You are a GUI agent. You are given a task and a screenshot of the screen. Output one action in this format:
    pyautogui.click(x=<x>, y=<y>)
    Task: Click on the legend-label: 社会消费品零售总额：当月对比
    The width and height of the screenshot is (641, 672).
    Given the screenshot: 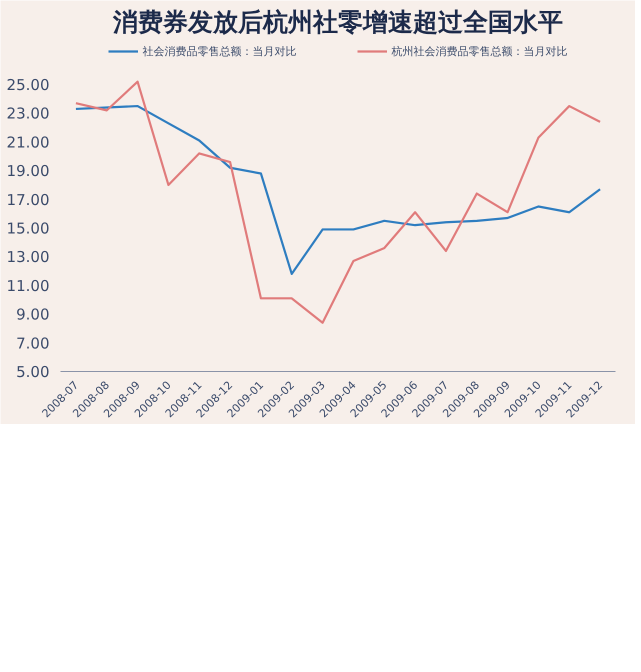 What is the action you would take?
    pyautogui.click(x=219, y=51)
    